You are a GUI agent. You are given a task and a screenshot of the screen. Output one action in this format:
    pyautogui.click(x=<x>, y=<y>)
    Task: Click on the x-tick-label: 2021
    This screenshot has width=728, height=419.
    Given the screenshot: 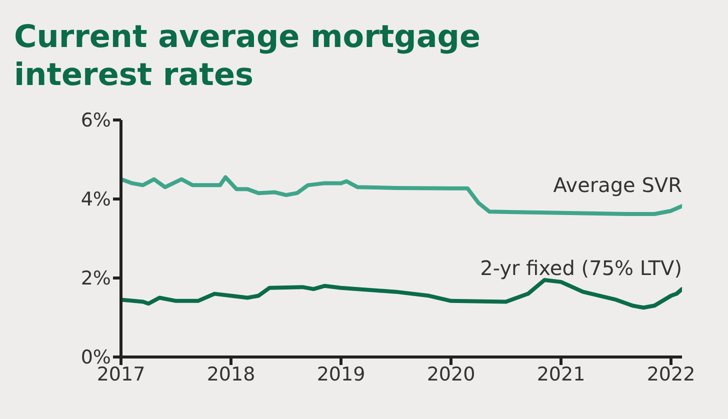 What is the action you would take?
    pyautogui.click(x=561, y=374)
    